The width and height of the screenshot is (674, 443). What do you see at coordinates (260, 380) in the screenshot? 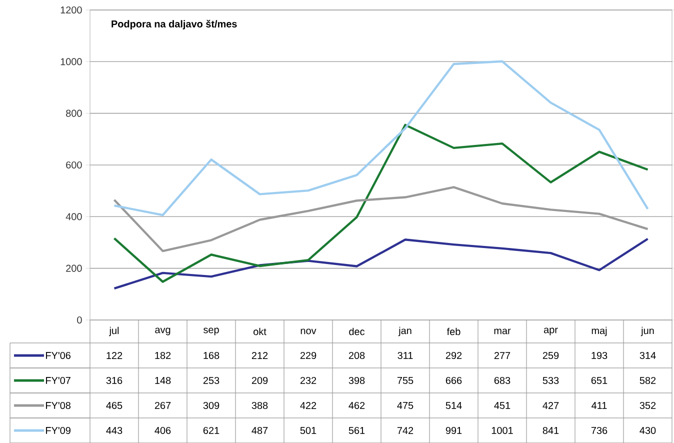
I see `data-label: 209` at bounding box center [260, 380].